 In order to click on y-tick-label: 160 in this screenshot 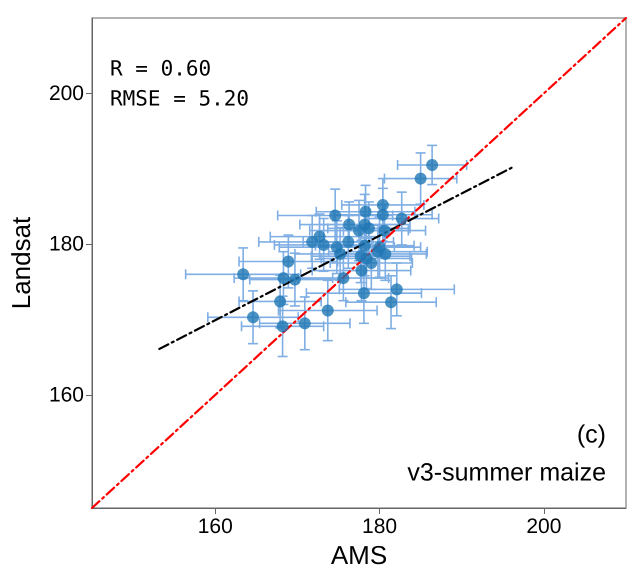, I will do `click(66, 394)`.